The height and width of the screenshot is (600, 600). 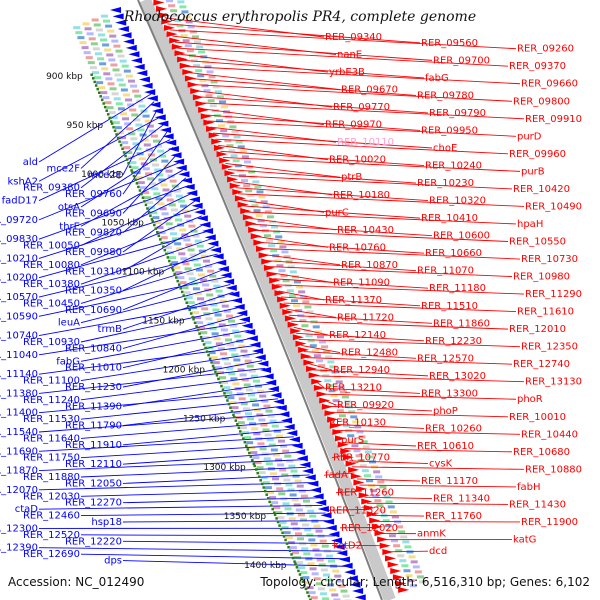 What do you see at coordinates (529, 487) in the screenshot?
I see `gene-label-right: fabH` at bounding box center [529, 487].